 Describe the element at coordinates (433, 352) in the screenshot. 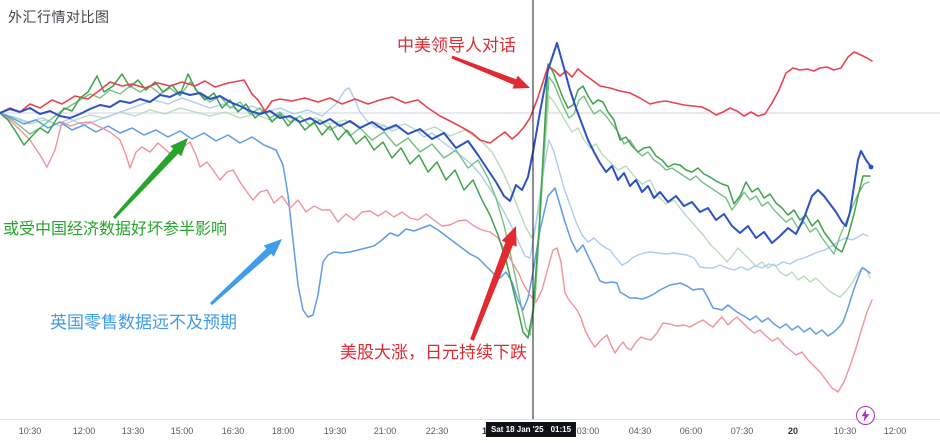

I see `annotation-us-stocks-jpy: 美股大涨，日元持续下跌` at that location.